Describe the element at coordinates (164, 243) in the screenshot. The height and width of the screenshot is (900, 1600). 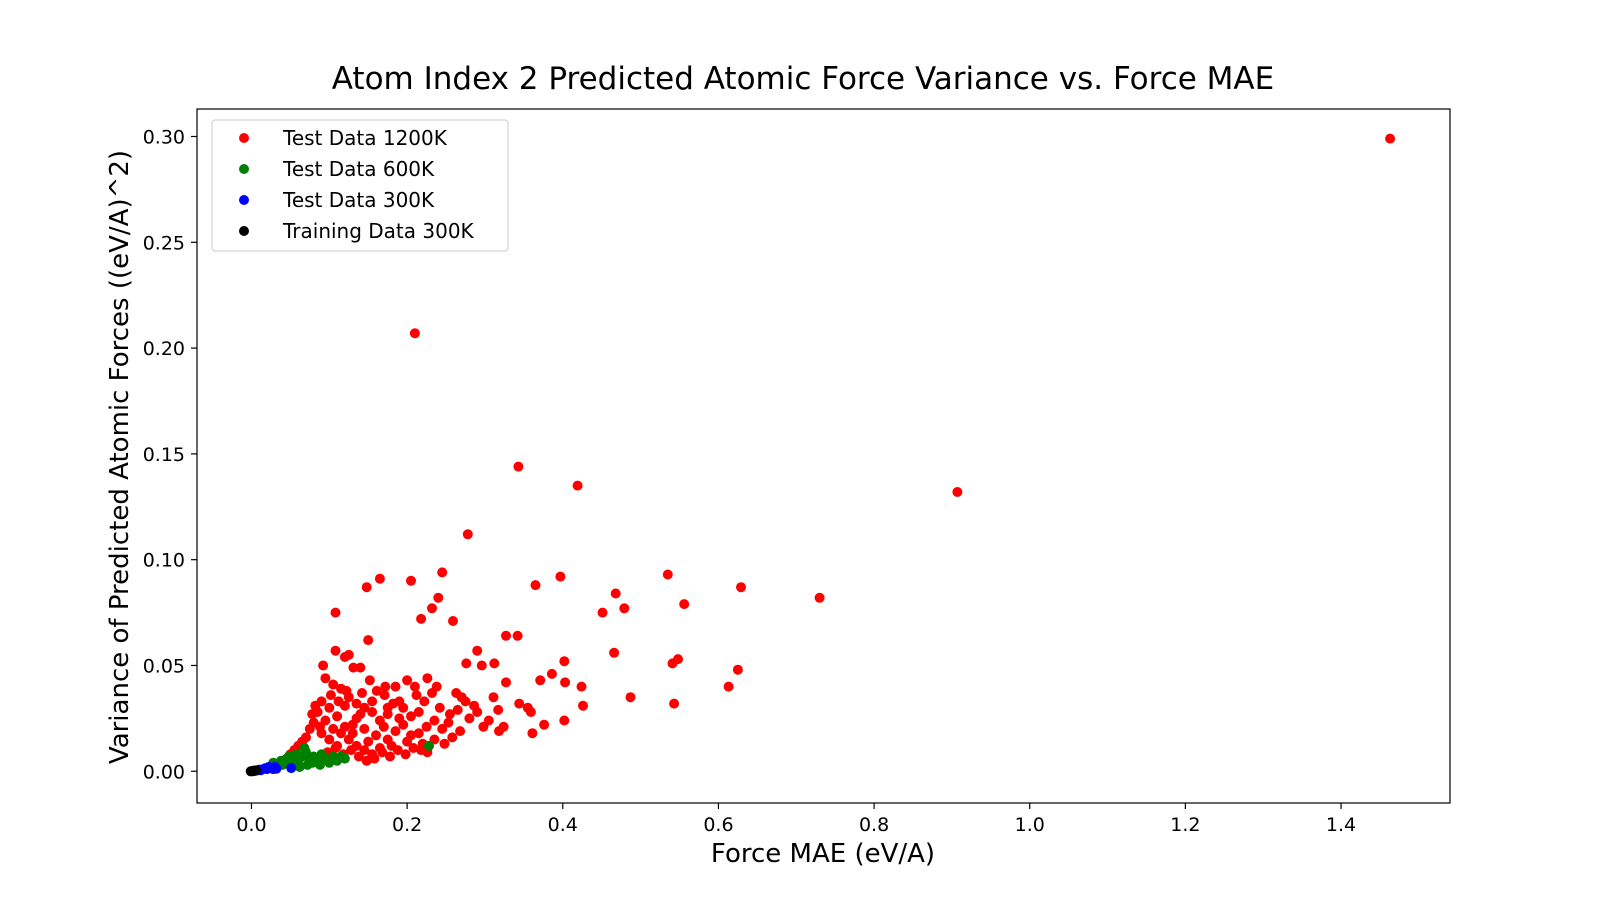
I see `y-tick-label: 0.25` at that location.